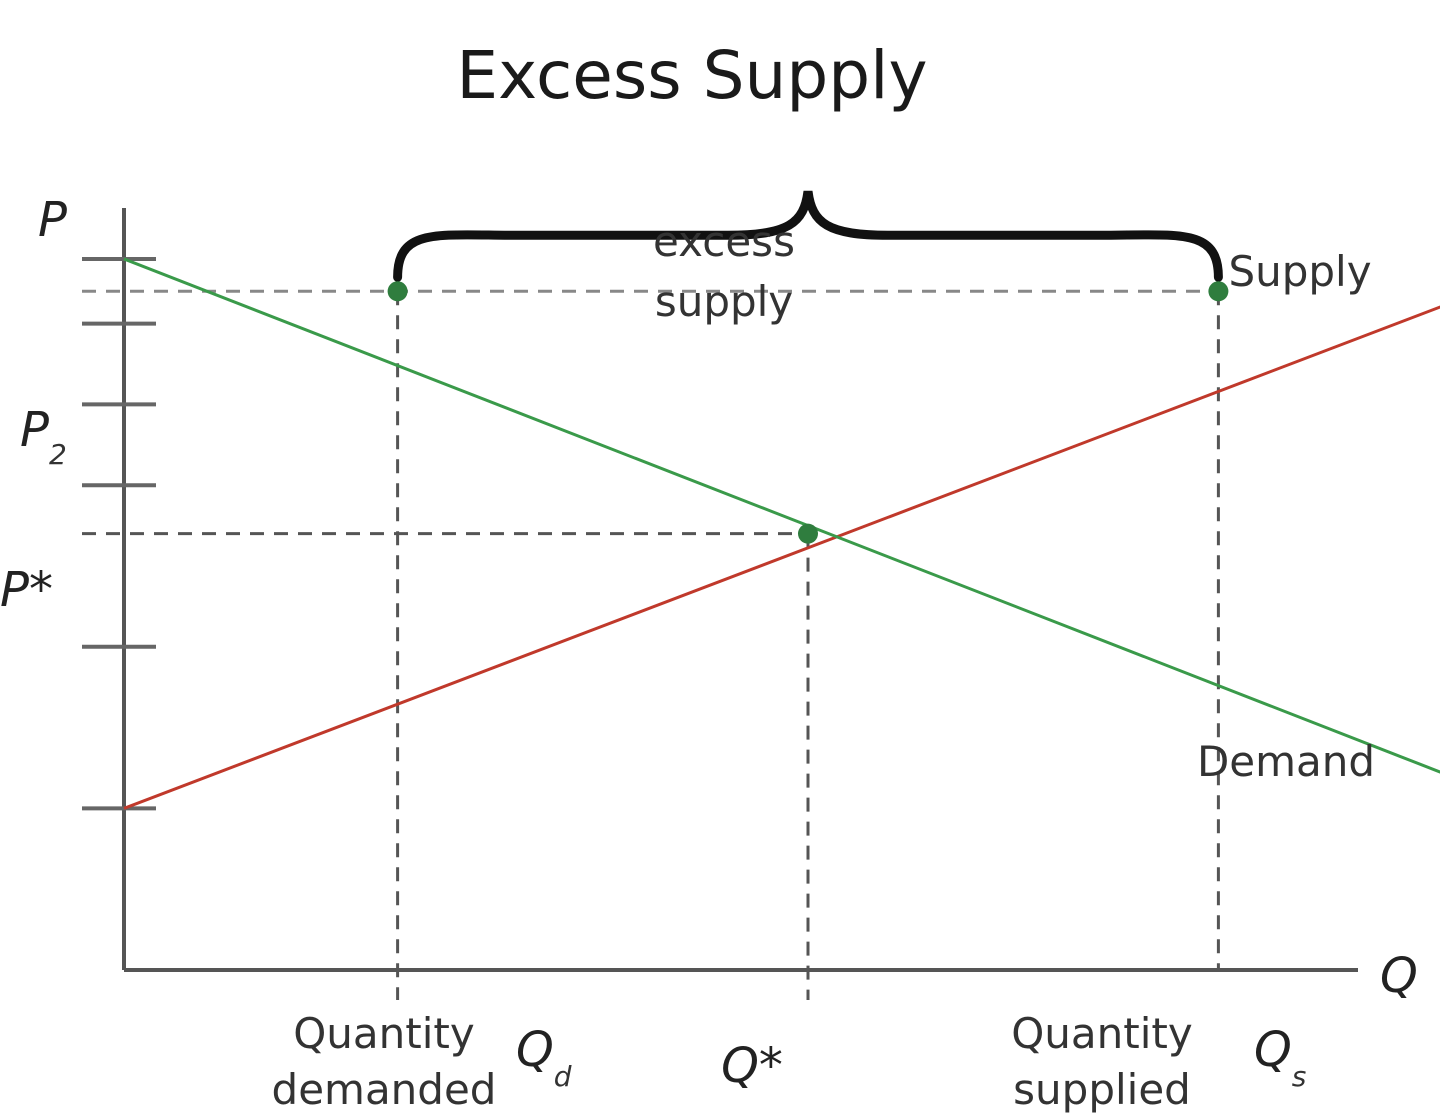 The image size is (1440, 1117). I want to click on intersection-points, so click(808, 412).